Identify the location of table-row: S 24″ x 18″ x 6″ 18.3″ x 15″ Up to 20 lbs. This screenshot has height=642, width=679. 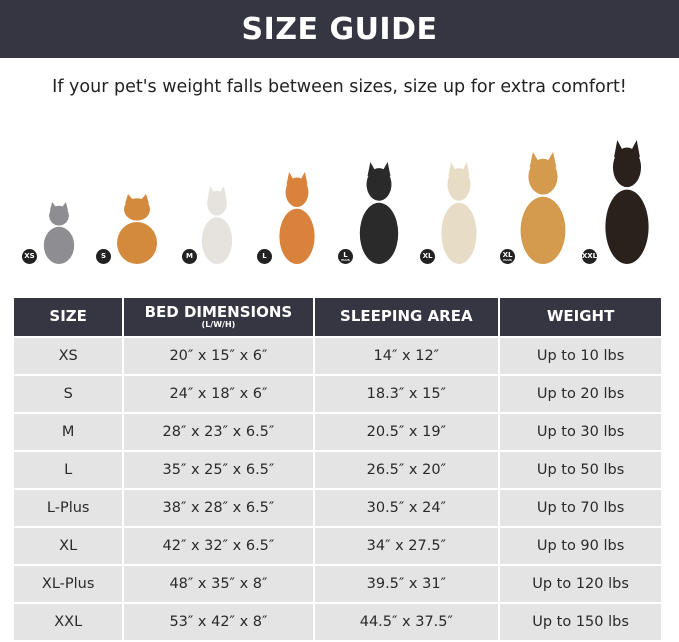
(337, 394).